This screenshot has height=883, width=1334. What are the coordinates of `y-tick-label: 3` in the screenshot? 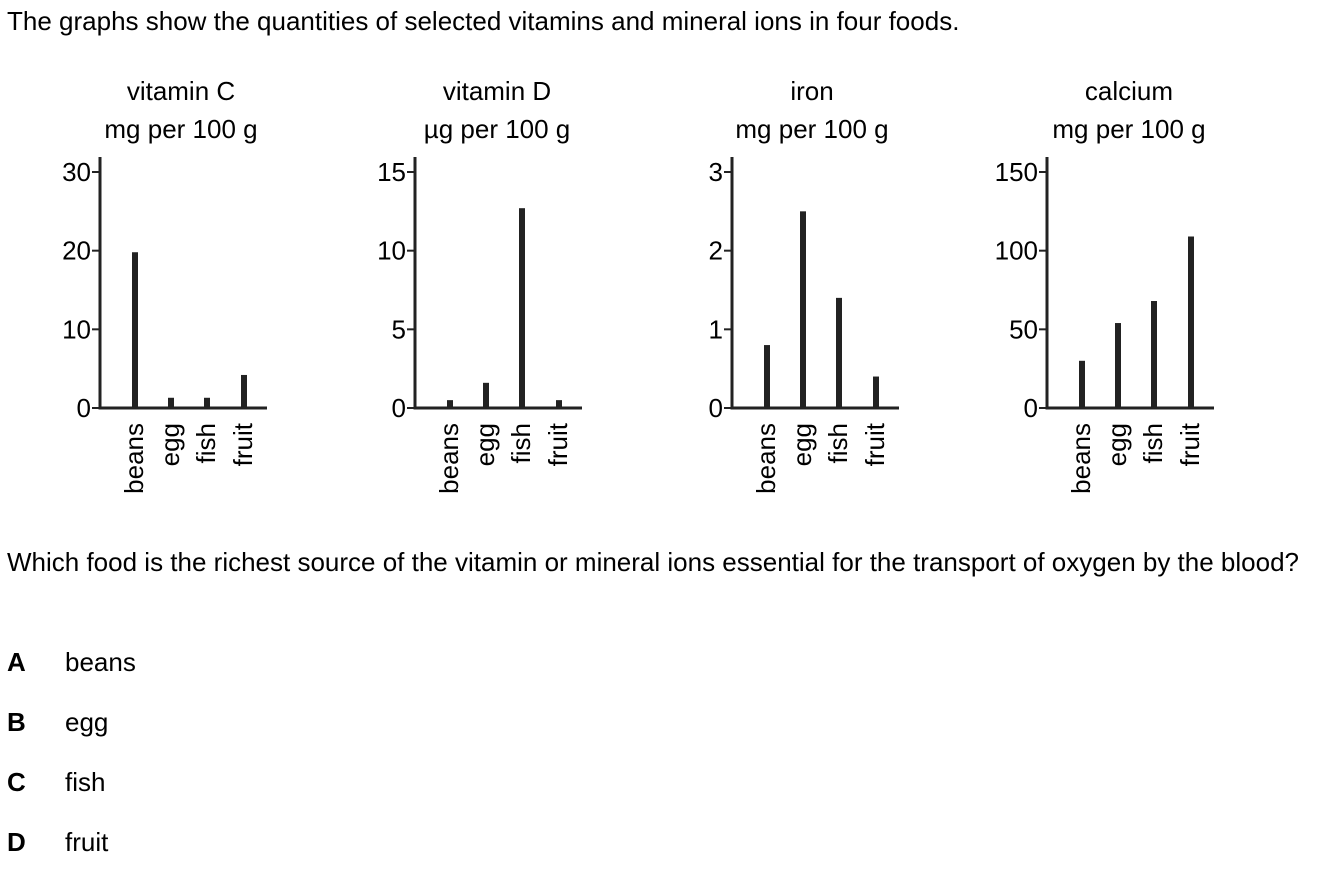 It's located at (716, 172).